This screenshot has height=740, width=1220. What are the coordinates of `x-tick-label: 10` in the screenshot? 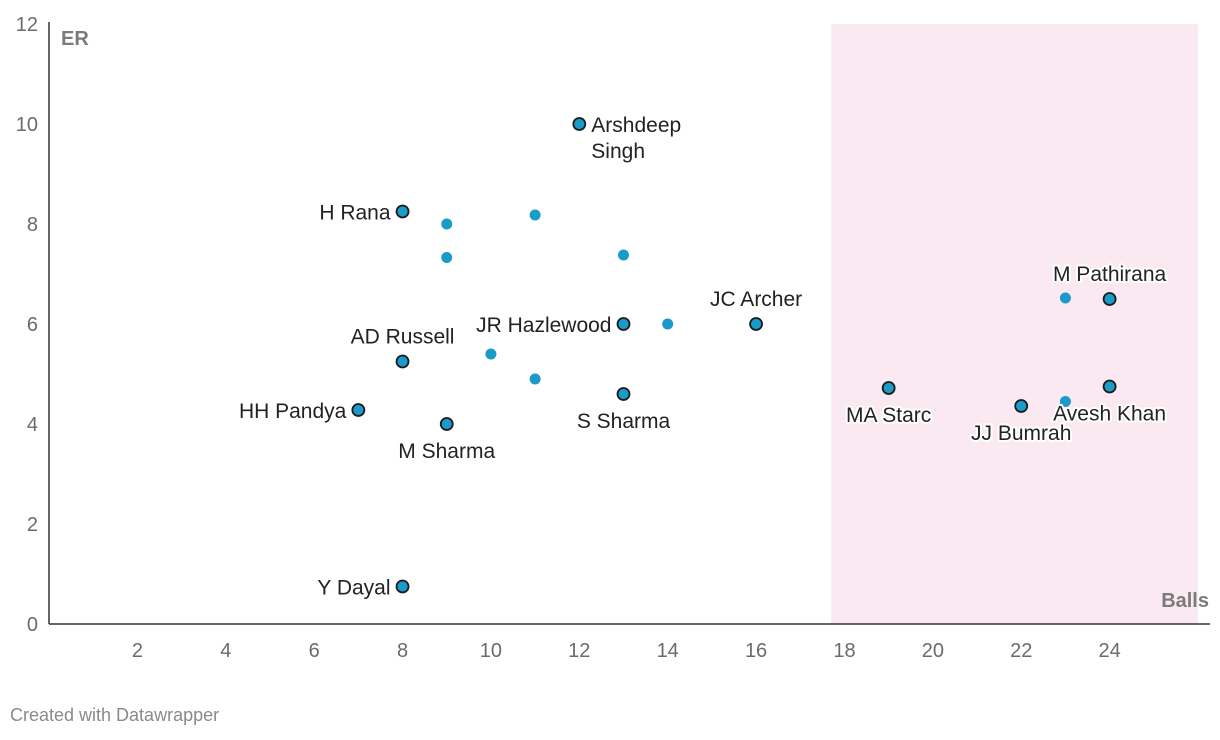 It's located at (491, 651).